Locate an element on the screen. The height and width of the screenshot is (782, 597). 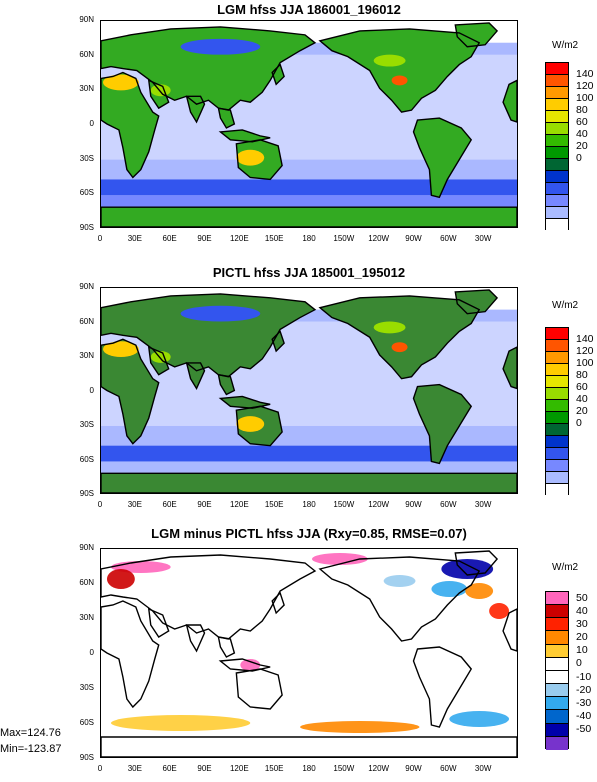
panel-title: LGM hfss JJA 186001_196012 is located at coordinates (309, 9).